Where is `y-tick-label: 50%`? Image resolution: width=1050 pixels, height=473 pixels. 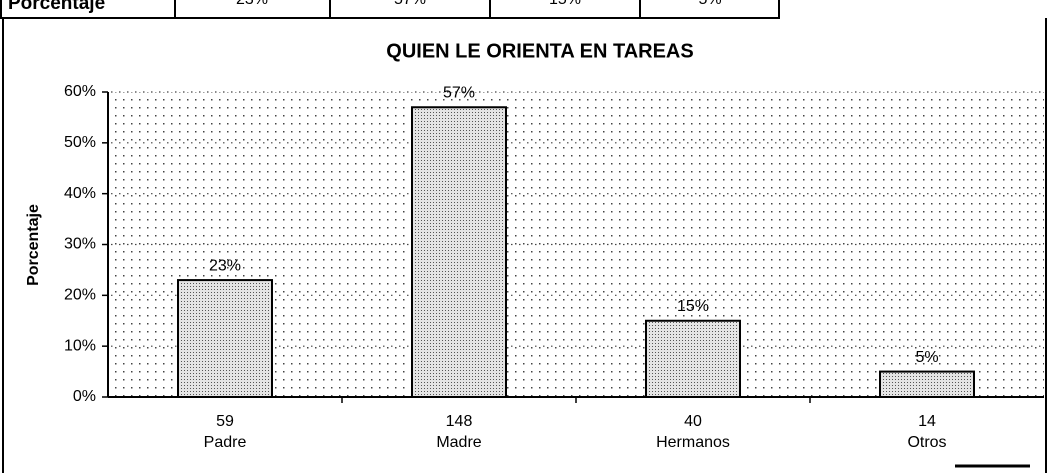 y-tick-label: 50% is located at coordinates (80, 142).